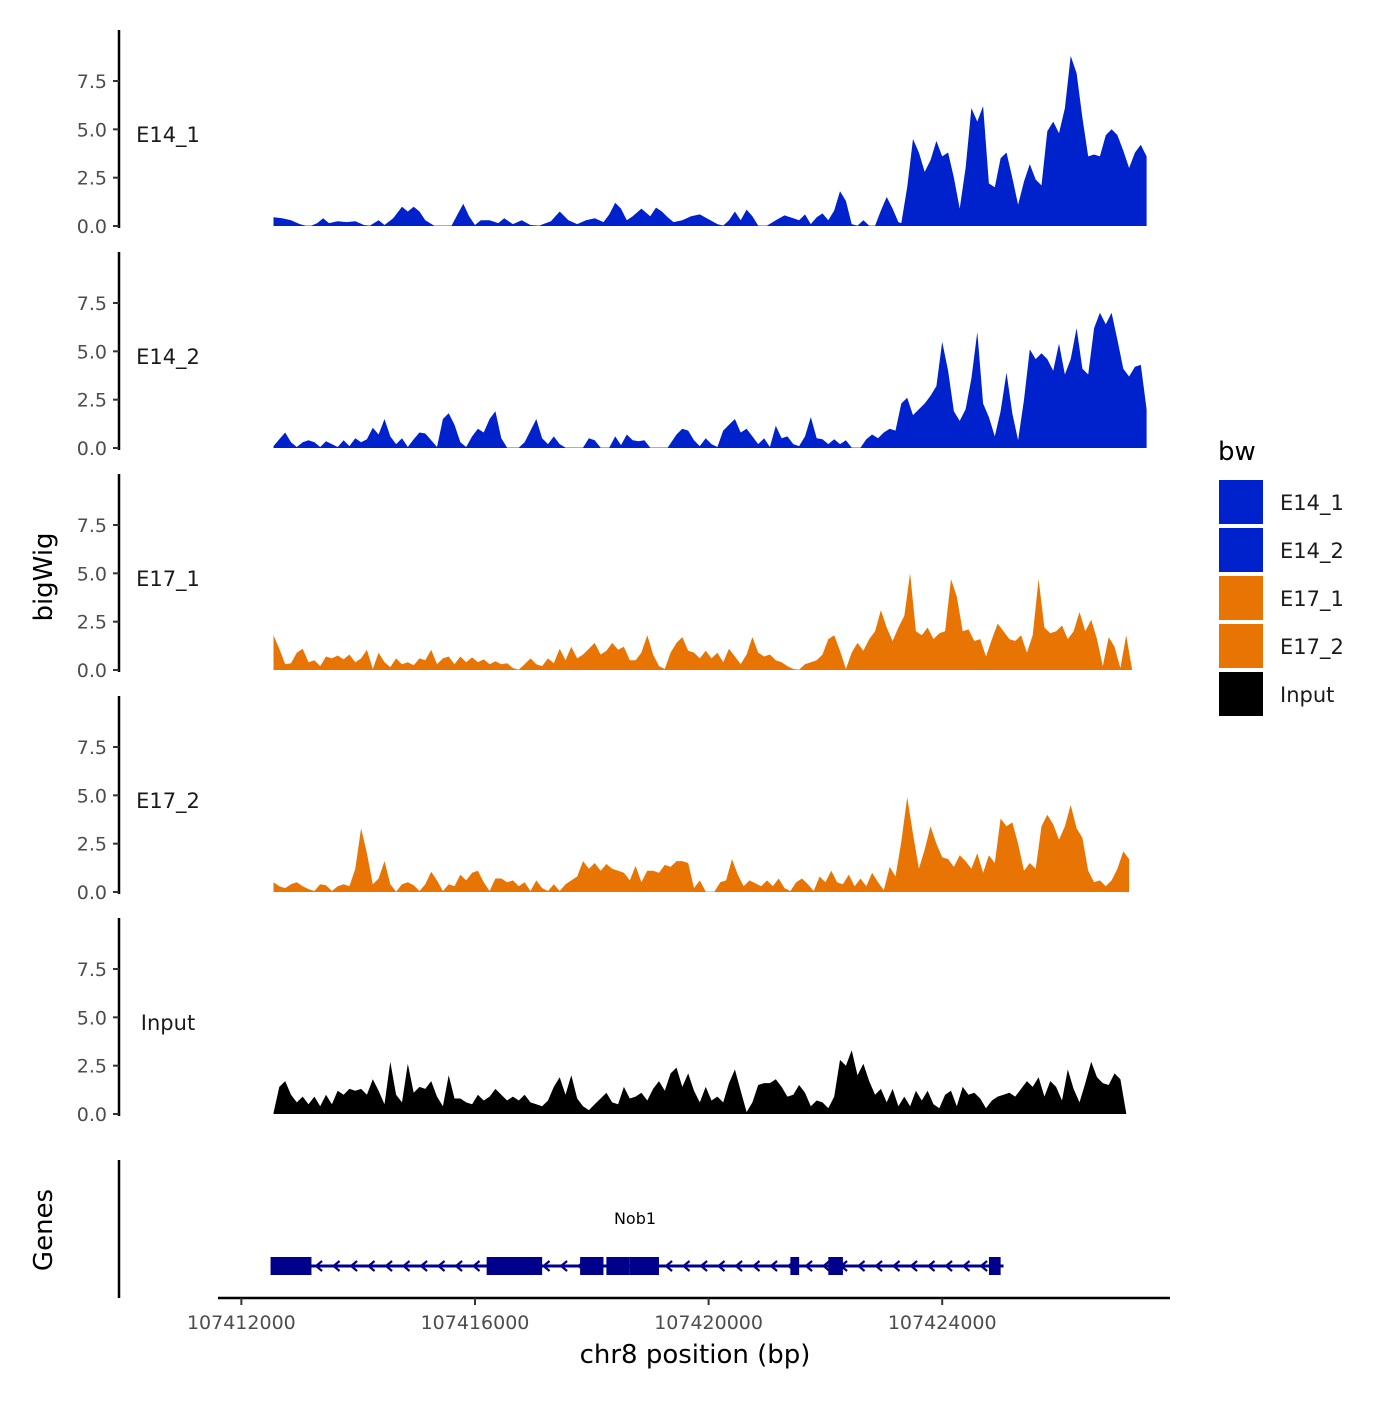  Describe the element at coordinates (168, 1023) in the screenshot. I see `track-label: Input` at that location.